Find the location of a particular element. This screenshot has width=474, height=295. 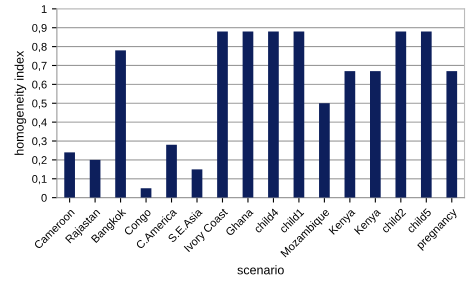

y-tick-label: 0,9 is located at coordinates (39, 29).